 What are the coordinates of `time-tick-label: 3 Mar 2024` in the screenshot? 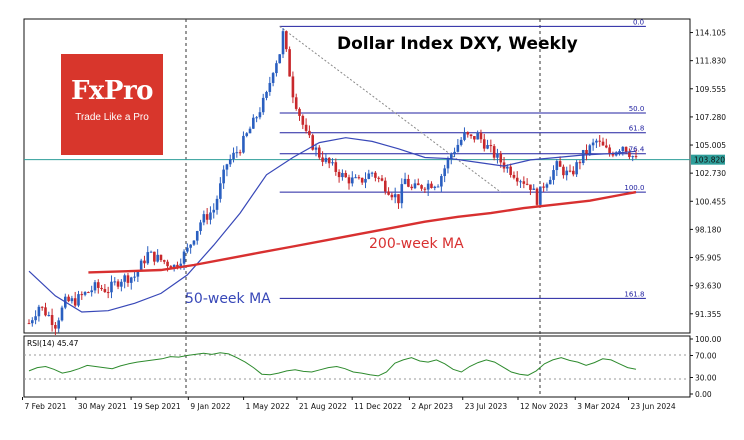 It's located at (598, 406).